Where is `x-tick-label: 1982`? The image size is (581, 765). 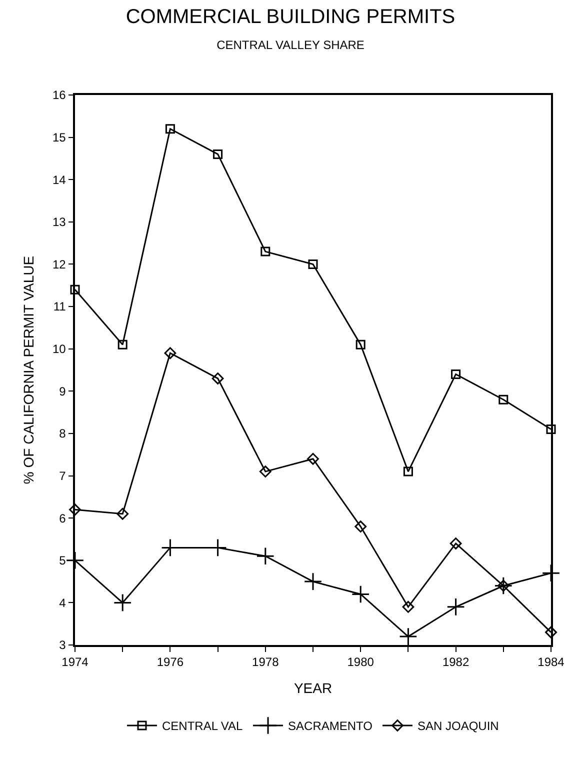
x-tick-label: 1982 is located at coordinates (456, 662).